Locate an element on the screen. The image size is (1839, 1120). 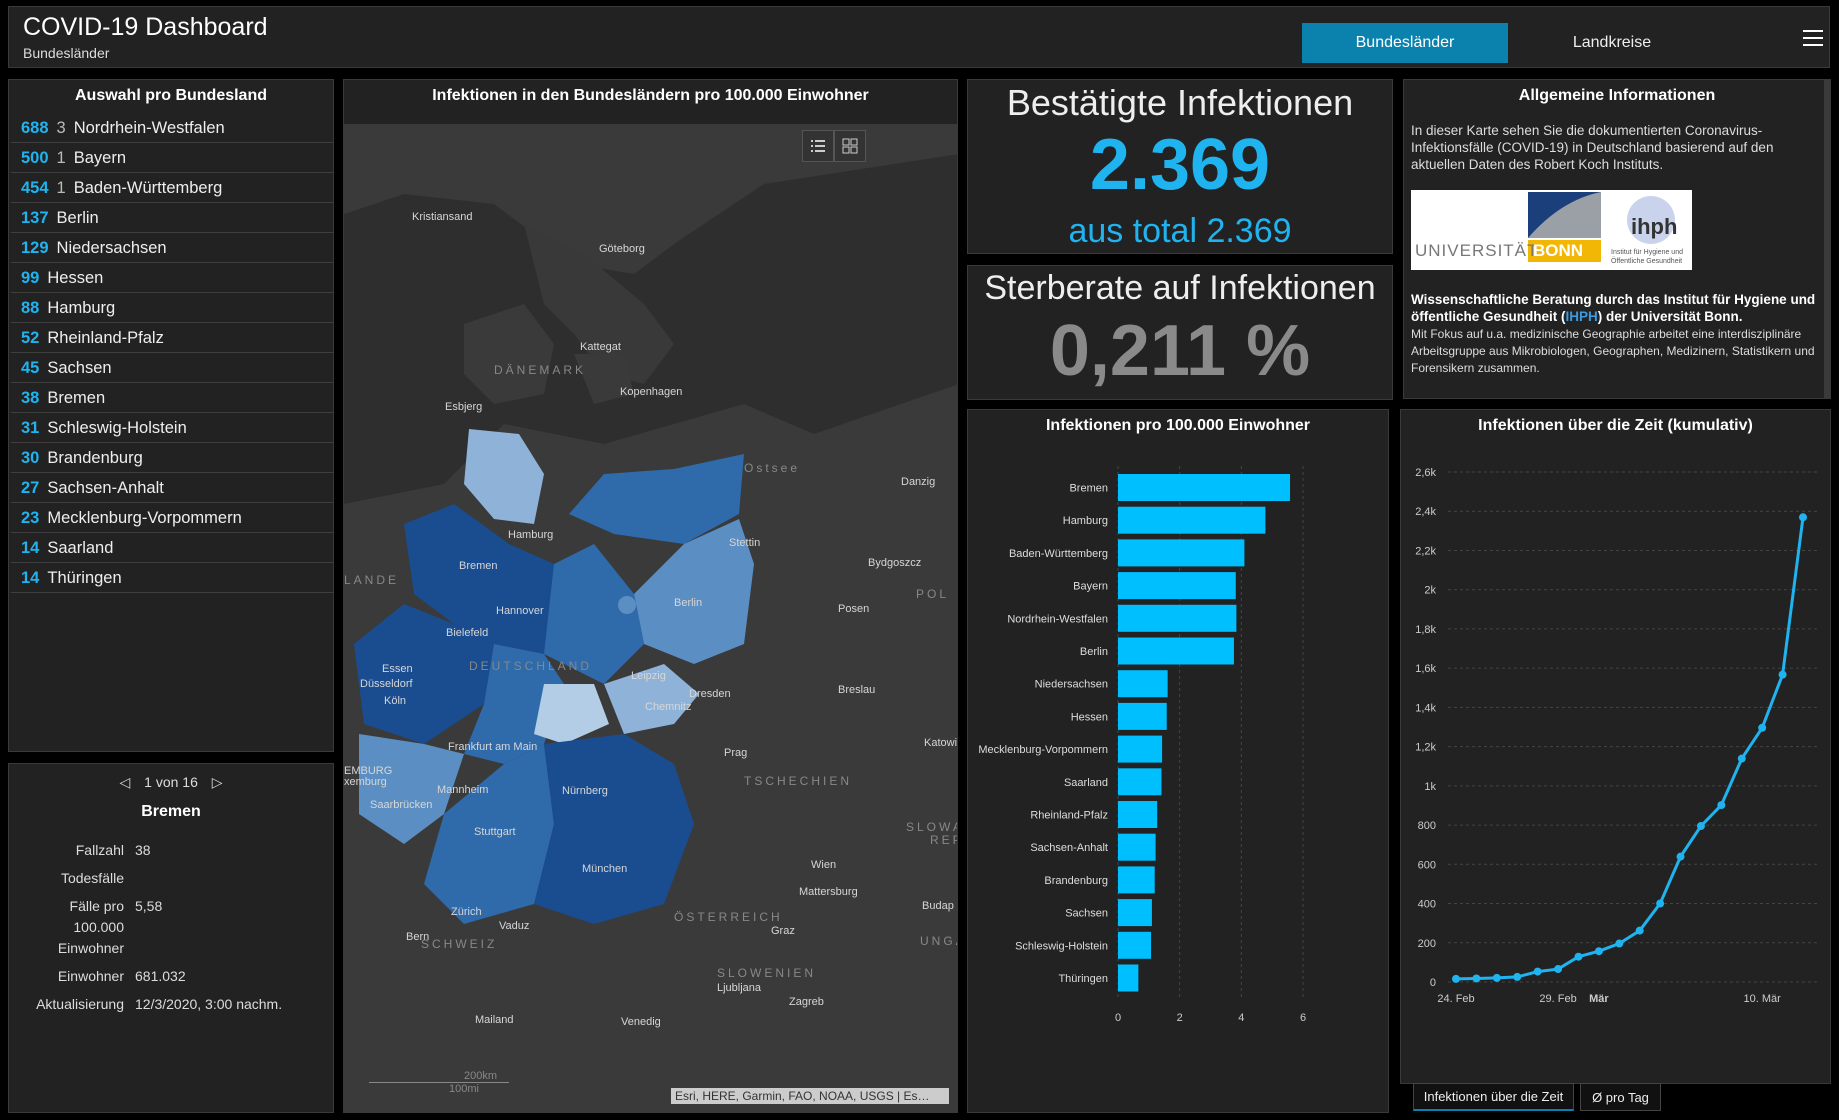
info-scrollbar is located at coordinates (1827, 239).